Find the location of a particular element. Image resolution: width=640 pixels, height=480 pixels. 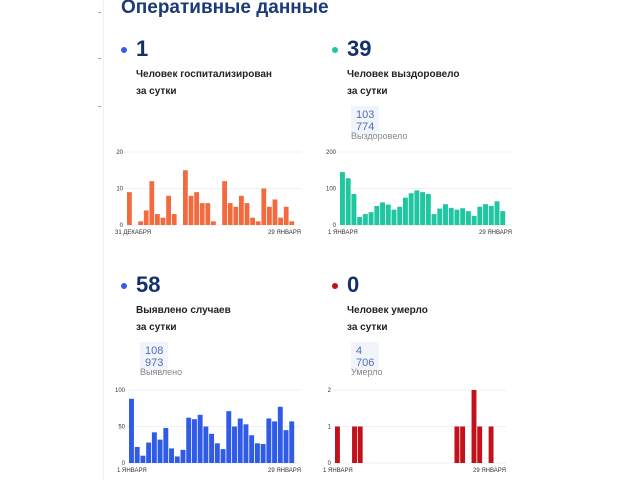

card-value: 1 is located at coordinates (142, 48).